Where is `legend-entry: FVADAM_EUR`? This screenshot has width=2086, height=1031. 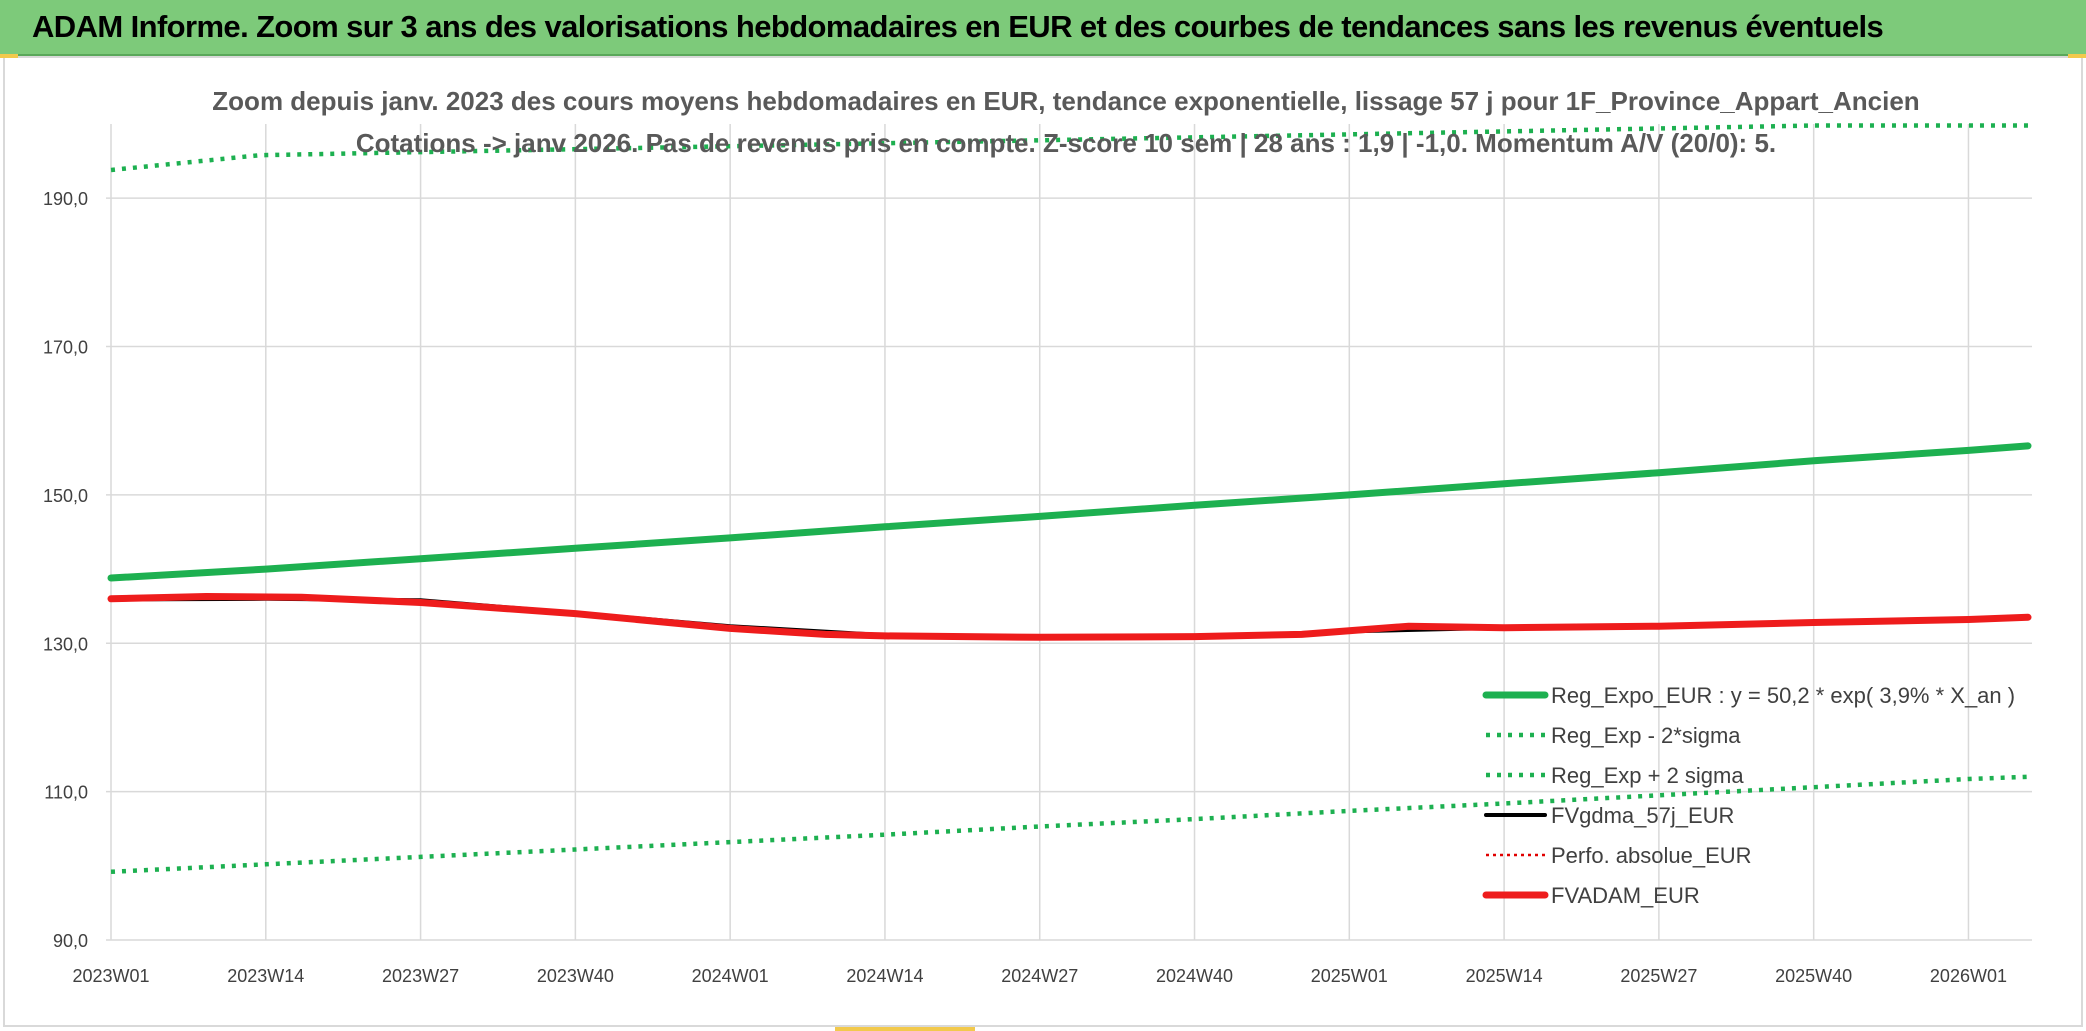 legend-entry: FVADAM_EUR is located at coordinates (1625, 895).